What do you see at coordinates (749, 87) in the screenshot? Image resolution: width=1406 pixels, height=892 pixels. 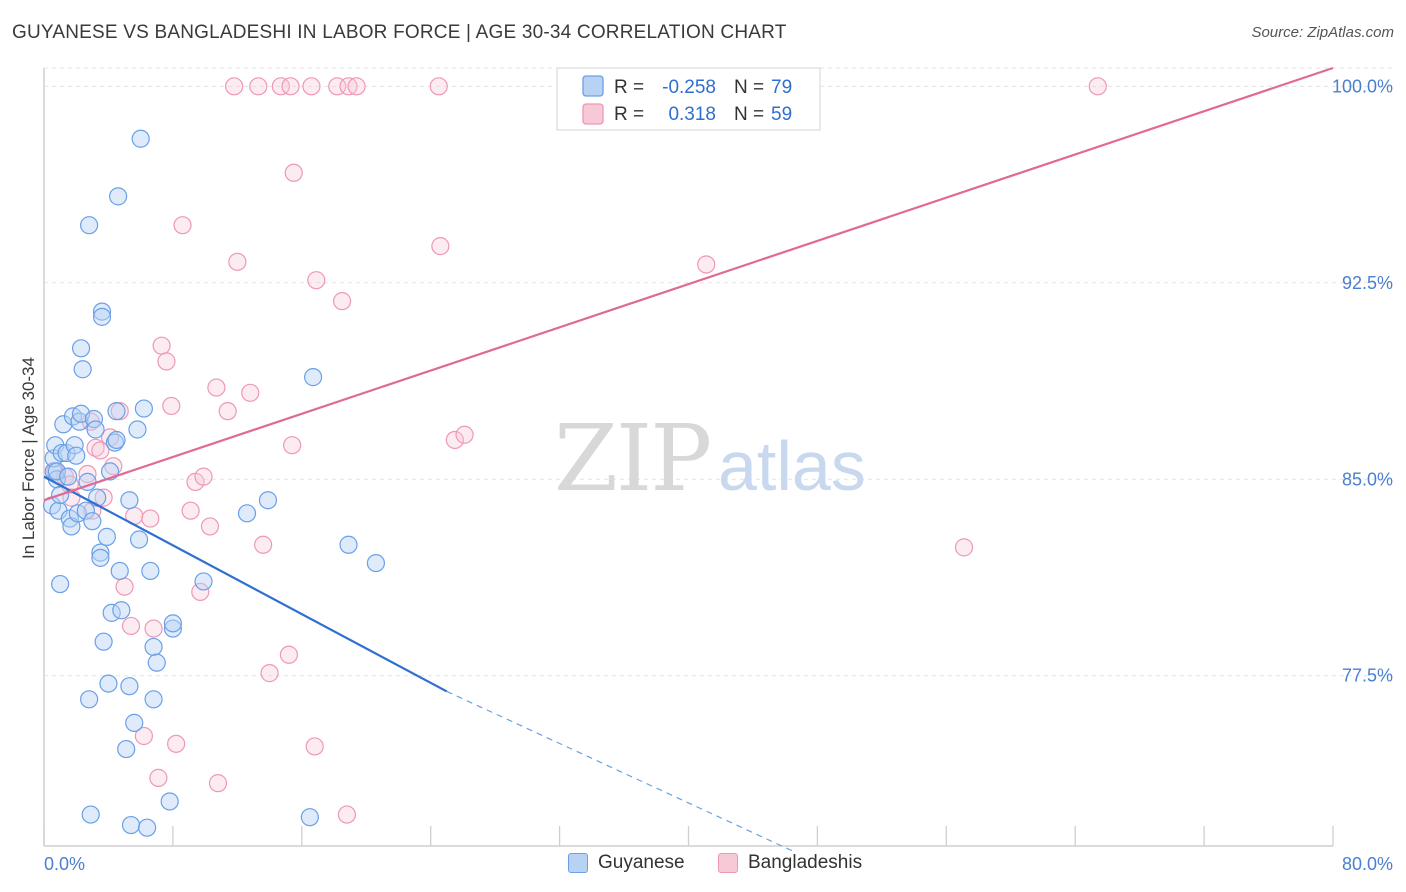 I see `legend-n-label-guyanese: N =` at bounding box center [749, 87].